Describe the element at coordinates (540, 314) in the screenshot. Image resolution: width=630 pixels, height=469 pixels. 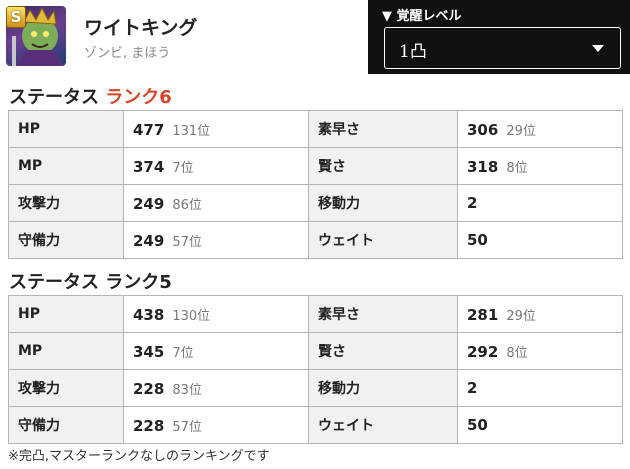
I see `stat-value-cell: 281 29位` at that location.